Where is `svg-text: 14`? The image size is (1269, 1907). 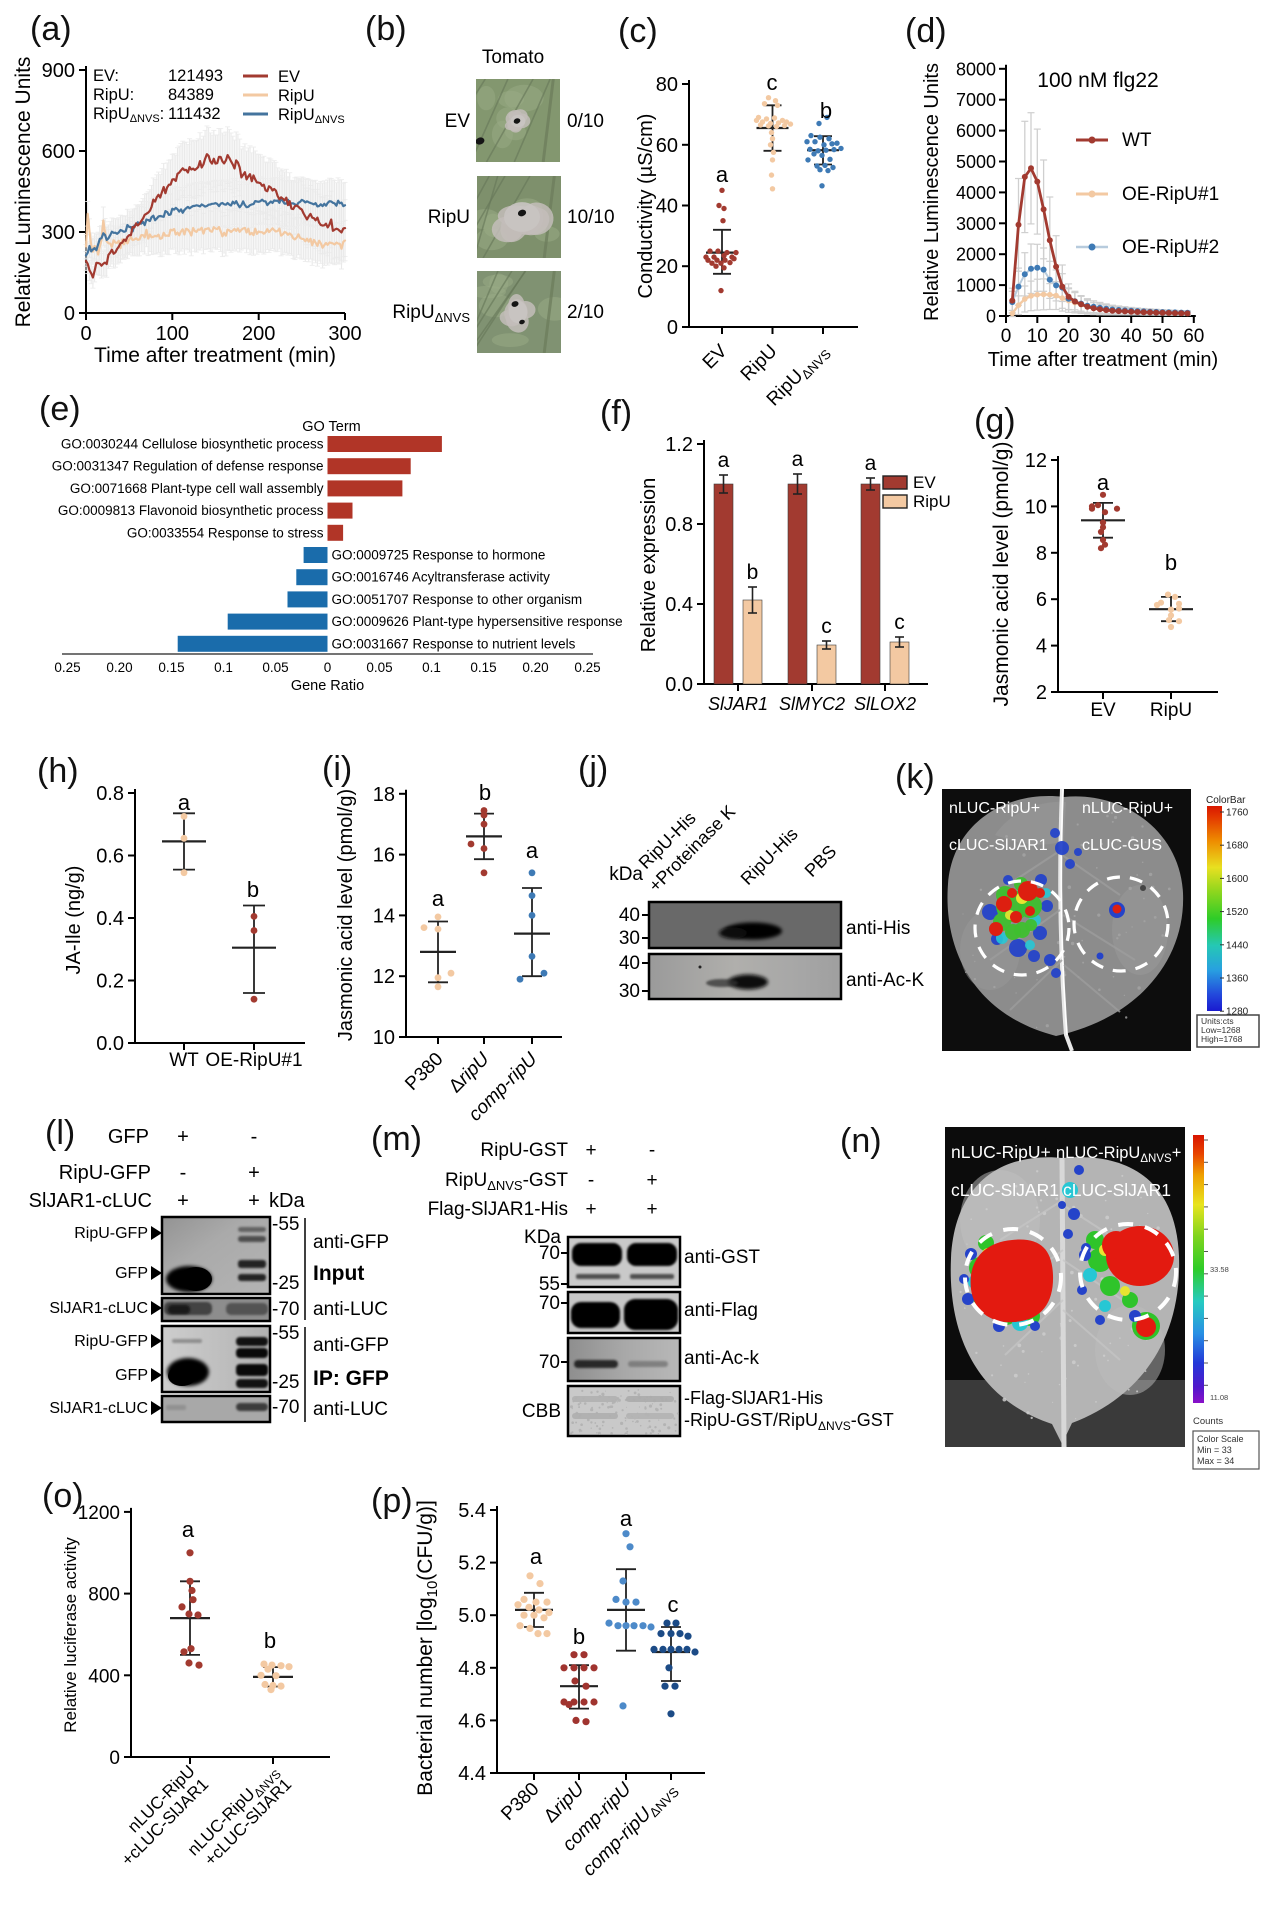 svg-text: 14 is located at coordinates (384, 916).